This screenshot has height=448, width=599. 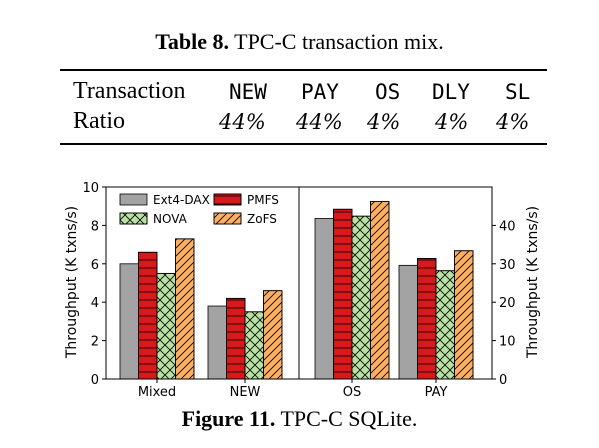 What do you see at coordinates (503, 380) in the screenshot?
I see `y-right-tick-label-0: 0` at bounding box center [503, 380].